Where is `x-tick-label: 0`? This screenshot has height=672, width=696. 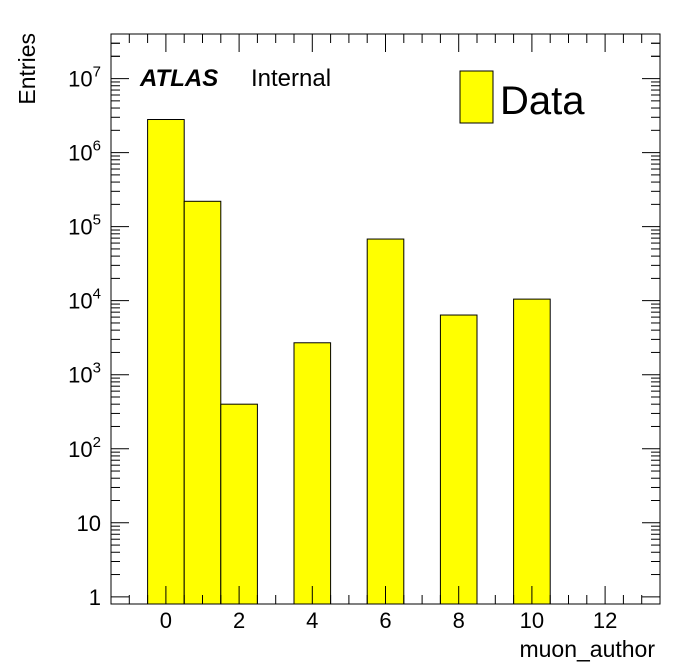 x-tick-label: 0 is located at coordinates (166, 620).